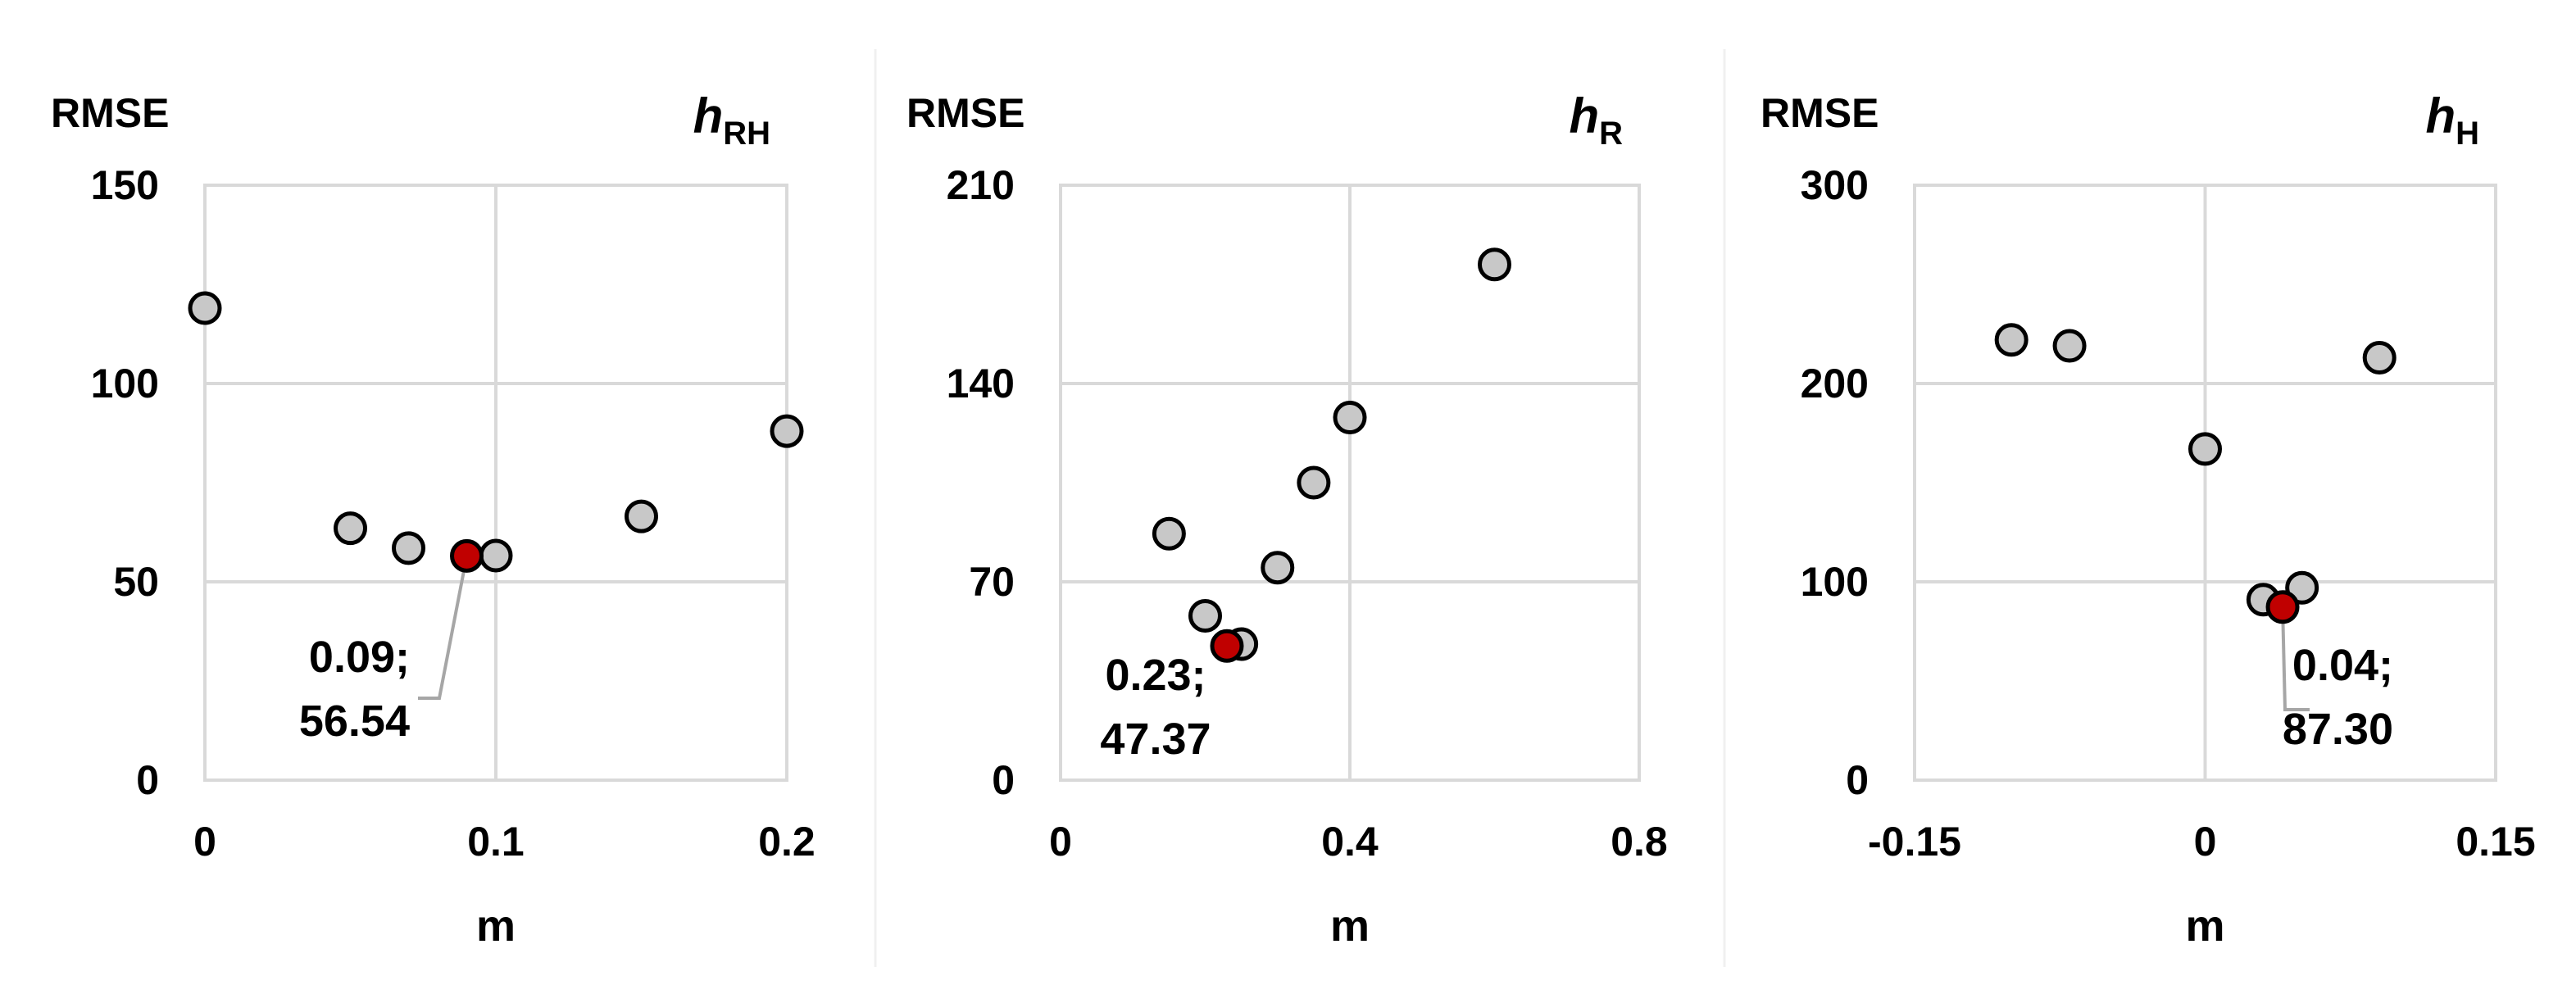 This screenshot has width=2576, height=985. Describe the element at coordinates (981, 384) in the screenshot. I see `y-tick-label: 140` at that location.